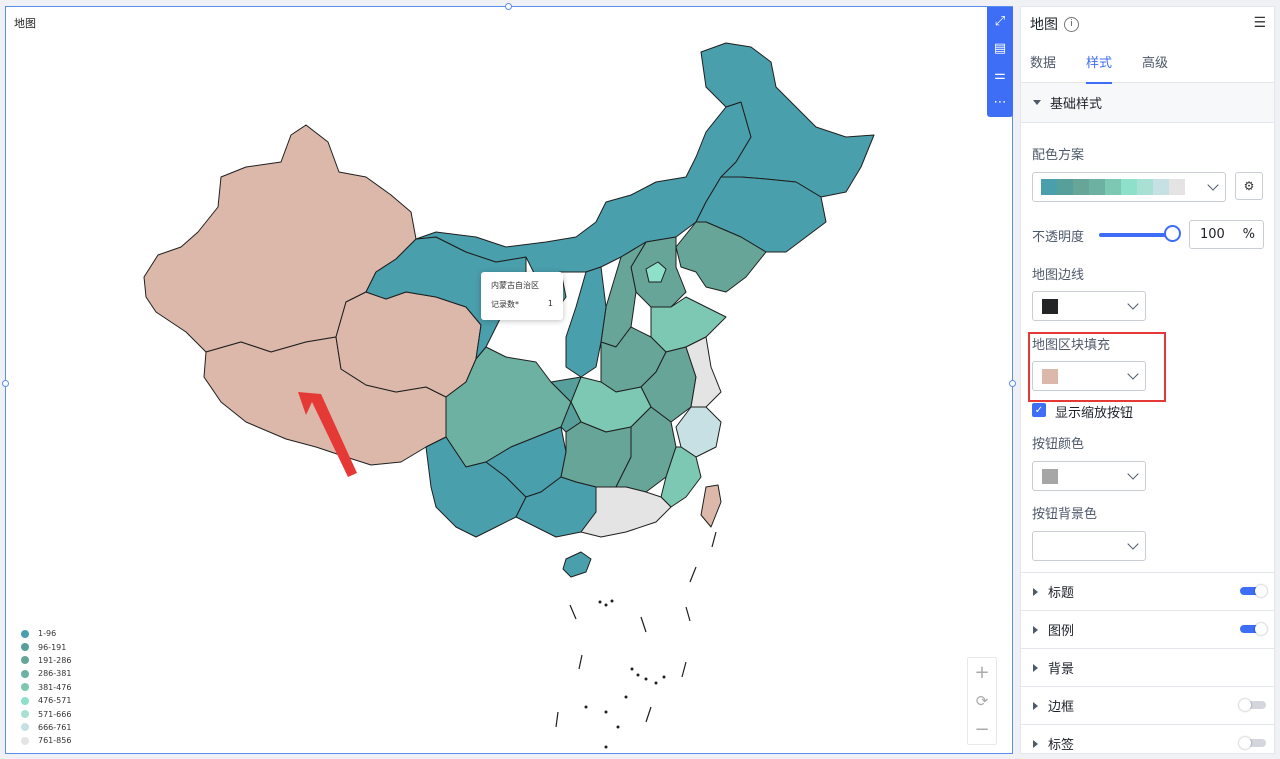  What do you see at coordinates (586, 322) in the screenshot?
I see `region-shaanxi` at bounding box center [586, 322].